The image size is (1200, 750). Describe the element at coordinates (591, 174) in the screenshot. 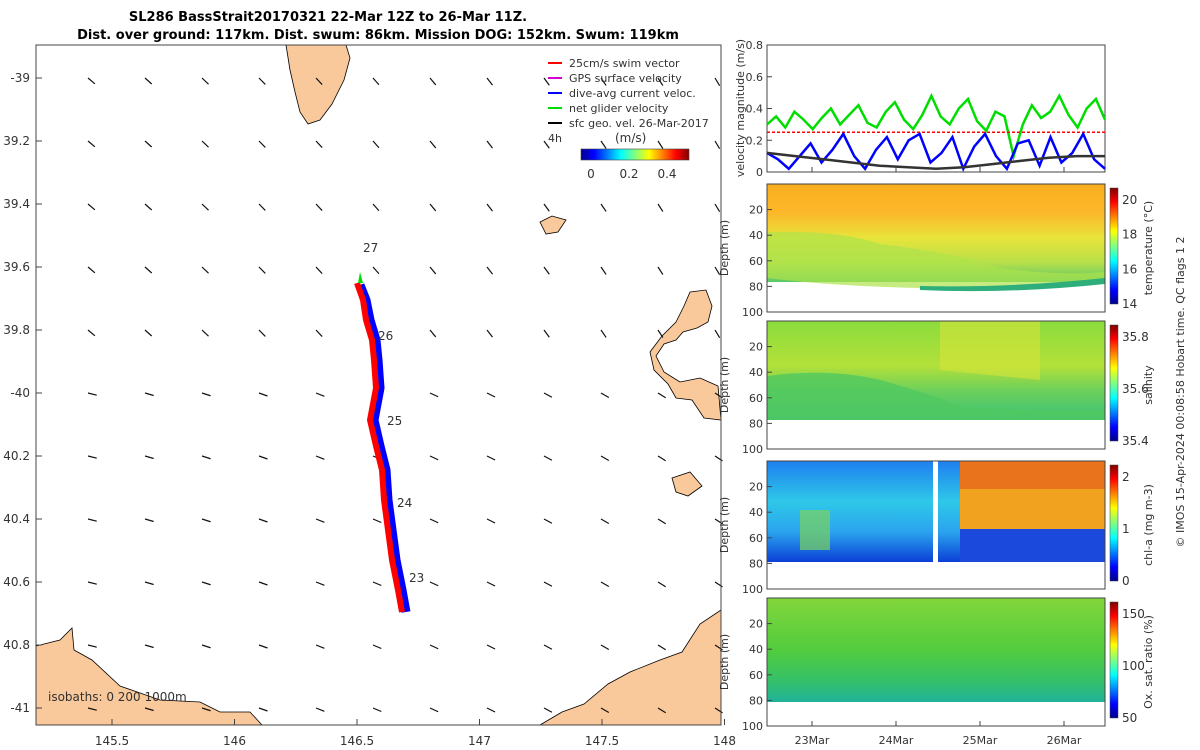

I see `colorbar-tick-0: 0` at that location.